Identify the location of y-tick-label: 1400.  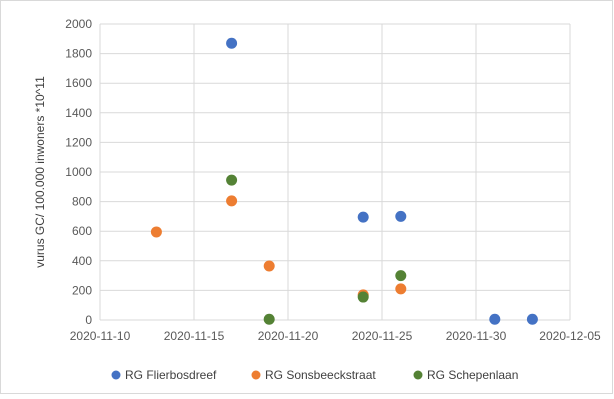
(78, 113).